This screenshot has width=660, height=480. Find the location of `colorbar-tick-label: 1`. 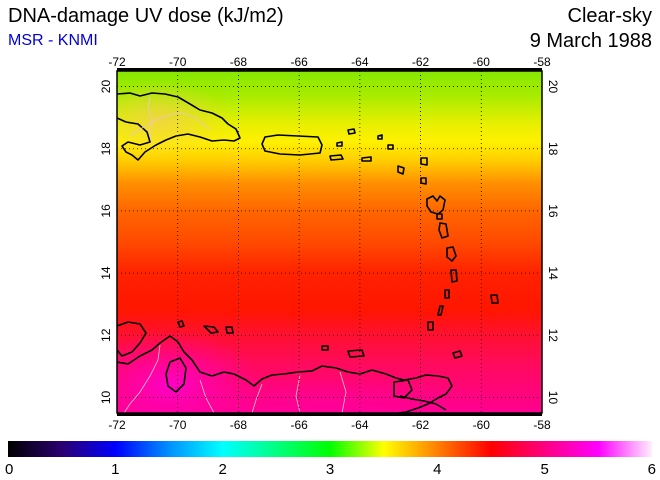

colorbar-tick-label: 1 is located at coordinates (115, 469).